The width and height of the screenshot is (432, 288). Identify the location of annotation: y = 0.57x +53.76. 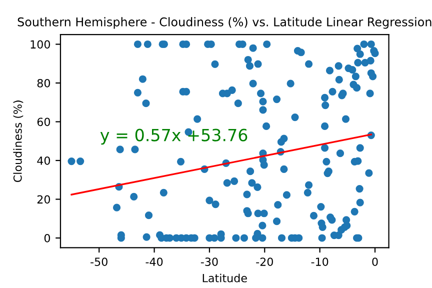
(174, 136).